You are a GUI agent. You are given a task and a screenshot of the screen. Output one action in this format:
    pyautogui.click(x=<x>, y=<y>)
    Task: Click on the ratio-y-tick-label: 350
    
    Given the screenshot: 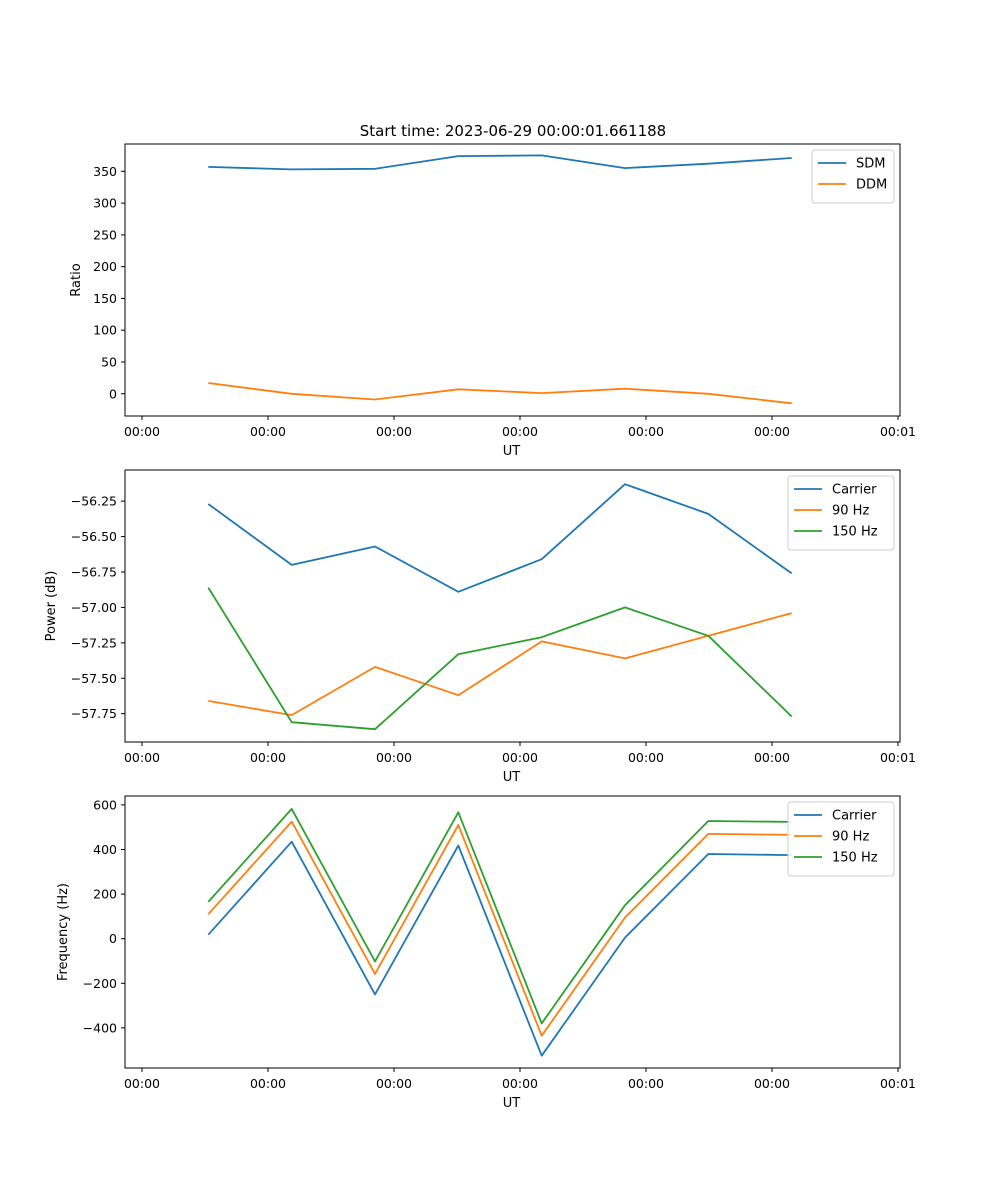 What is the action you would take?
    pyautogui.click(x=105, y=171)
    